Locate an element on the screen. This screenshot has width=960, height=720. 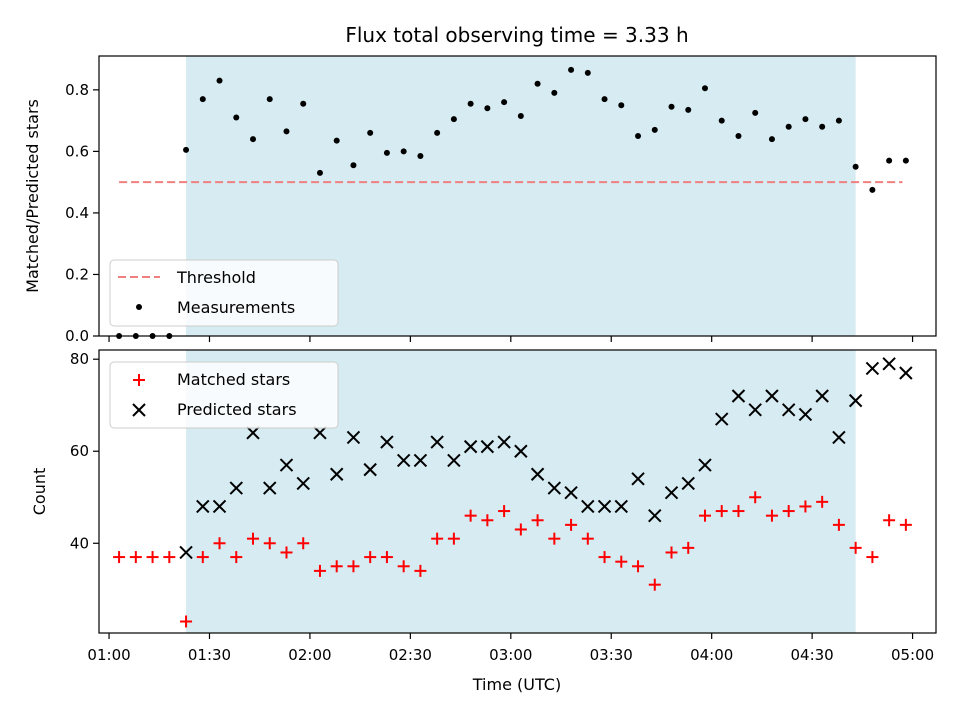
ratio-ytick-label: 0.6 is located at coordinates (77, 151).